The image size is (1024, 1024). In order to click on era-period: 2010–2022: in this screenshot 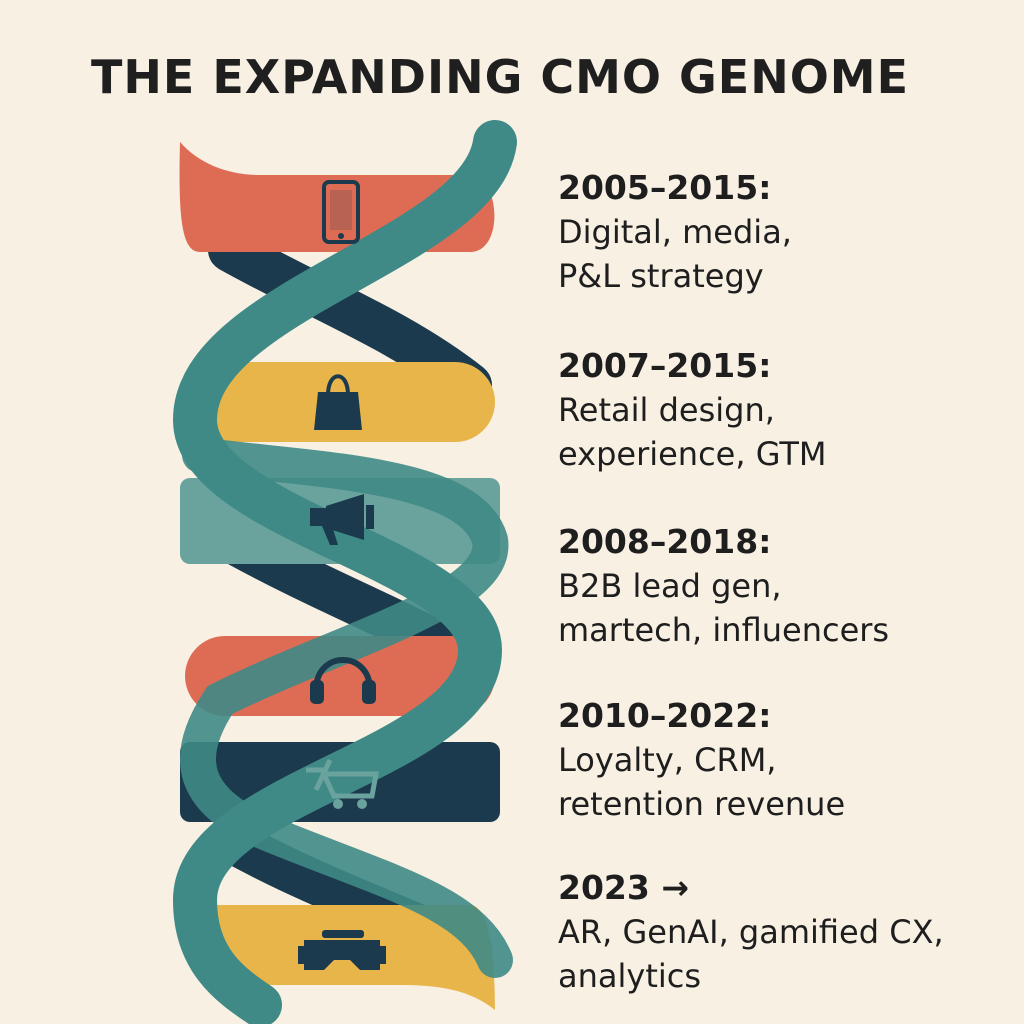, I will do `click(665, 715)`.